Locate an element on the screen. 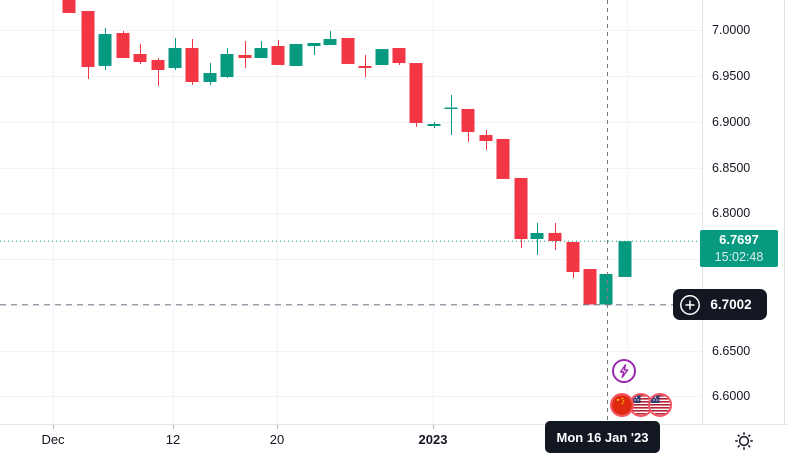  timezone-settings-button is located at coordinates (744, 441).